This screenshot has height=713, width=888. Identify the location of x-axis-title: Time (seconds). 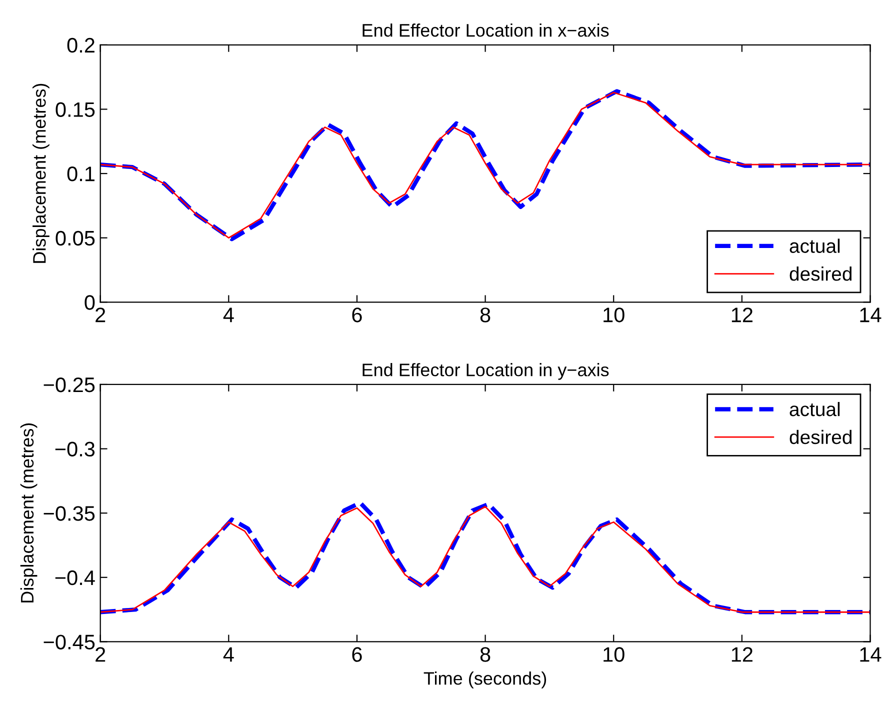
(485, 680).